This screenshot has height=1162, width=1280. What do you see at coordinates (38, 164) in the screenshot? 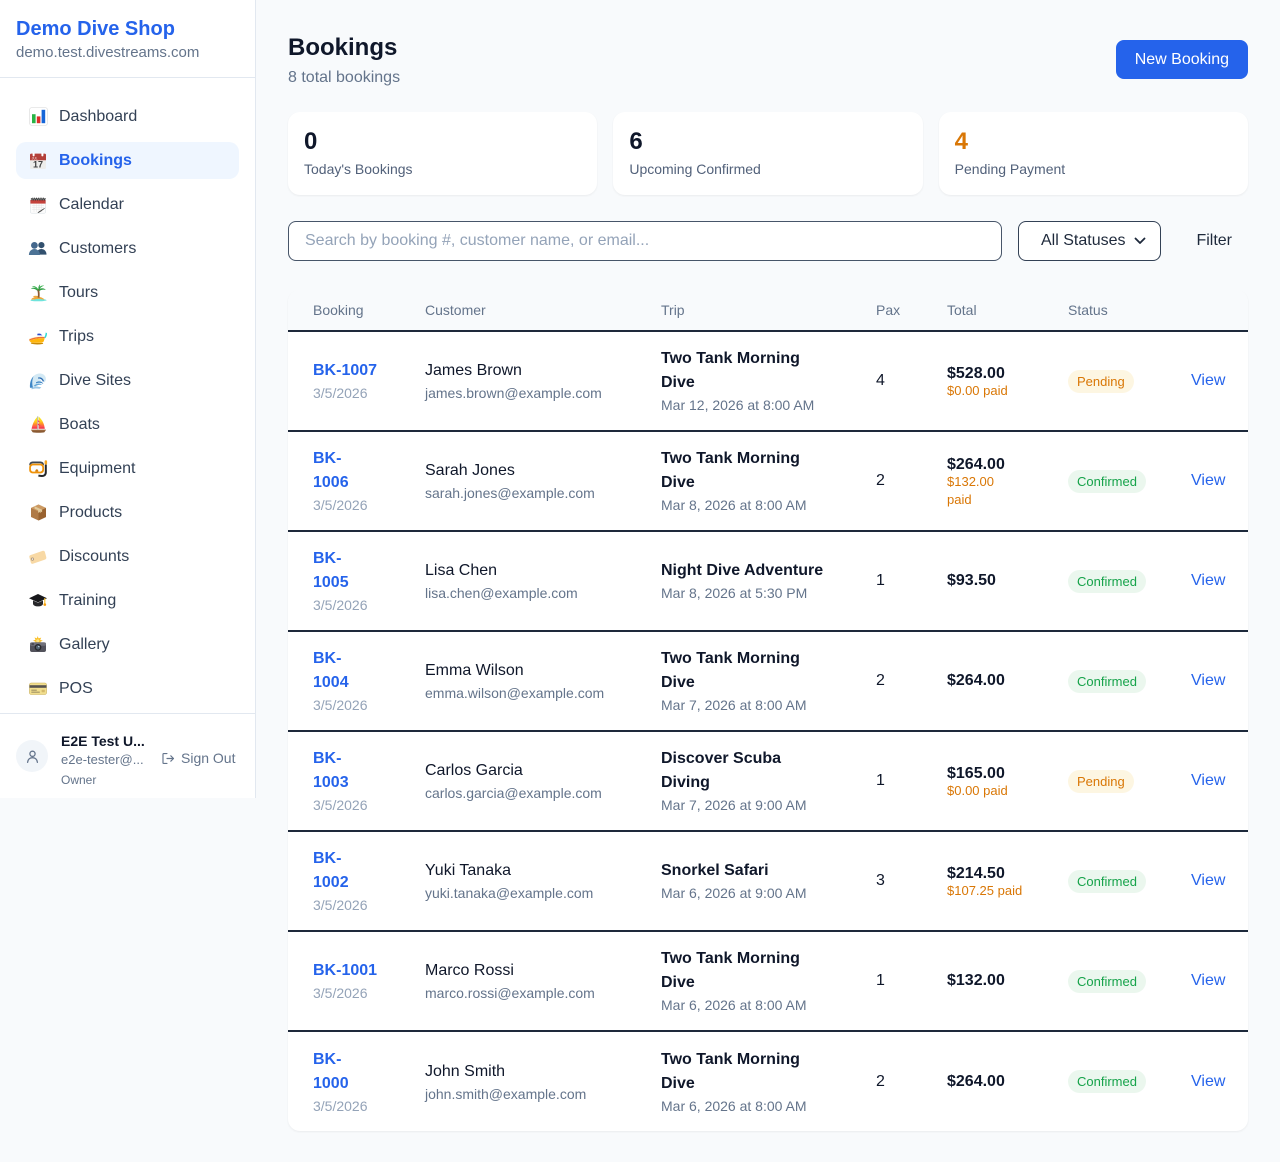
I see `svg-text: 17` at bounding box center [38, 164].